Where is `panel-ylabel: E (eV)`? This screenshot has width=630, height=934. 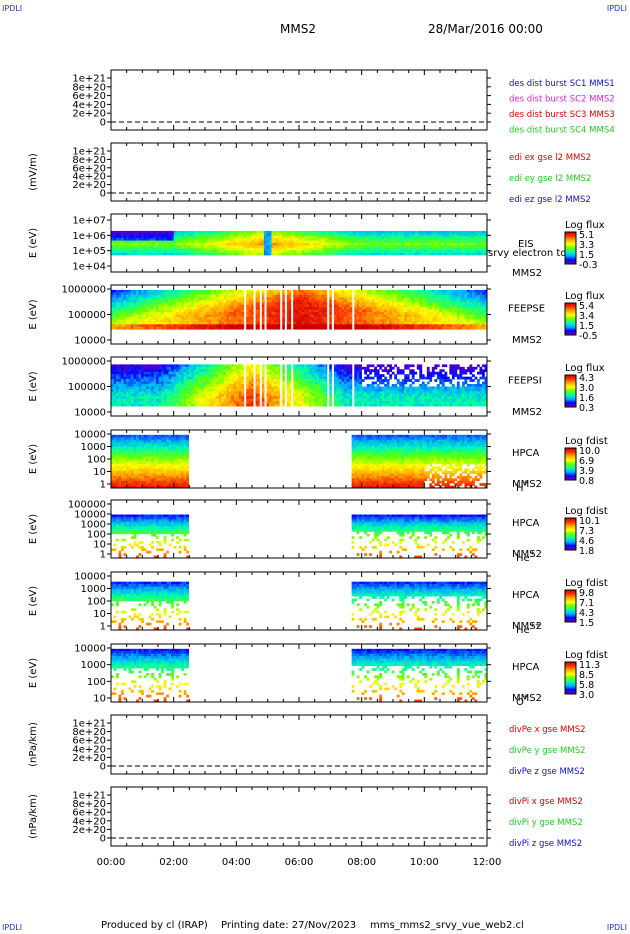
panel-ylabel: E (eV) is located at coordinates (33, 314).